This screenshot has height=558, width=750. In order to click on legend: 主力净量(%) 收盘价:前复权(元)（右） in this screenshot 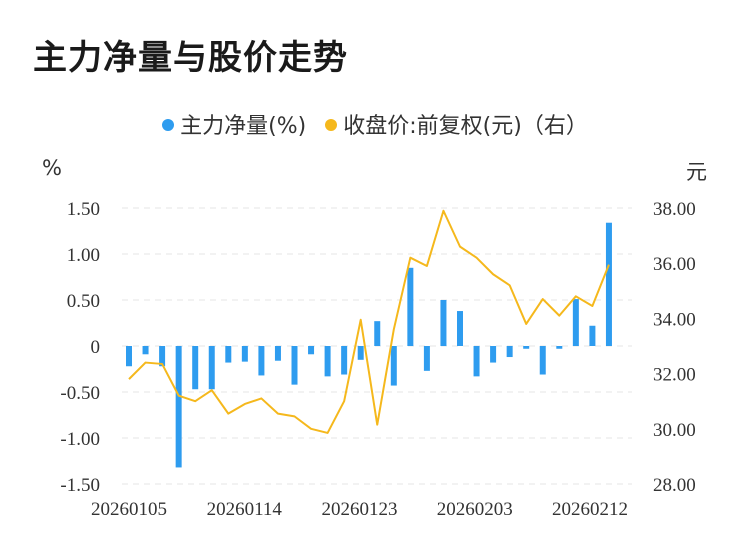, I will do `click(375, 124)`.